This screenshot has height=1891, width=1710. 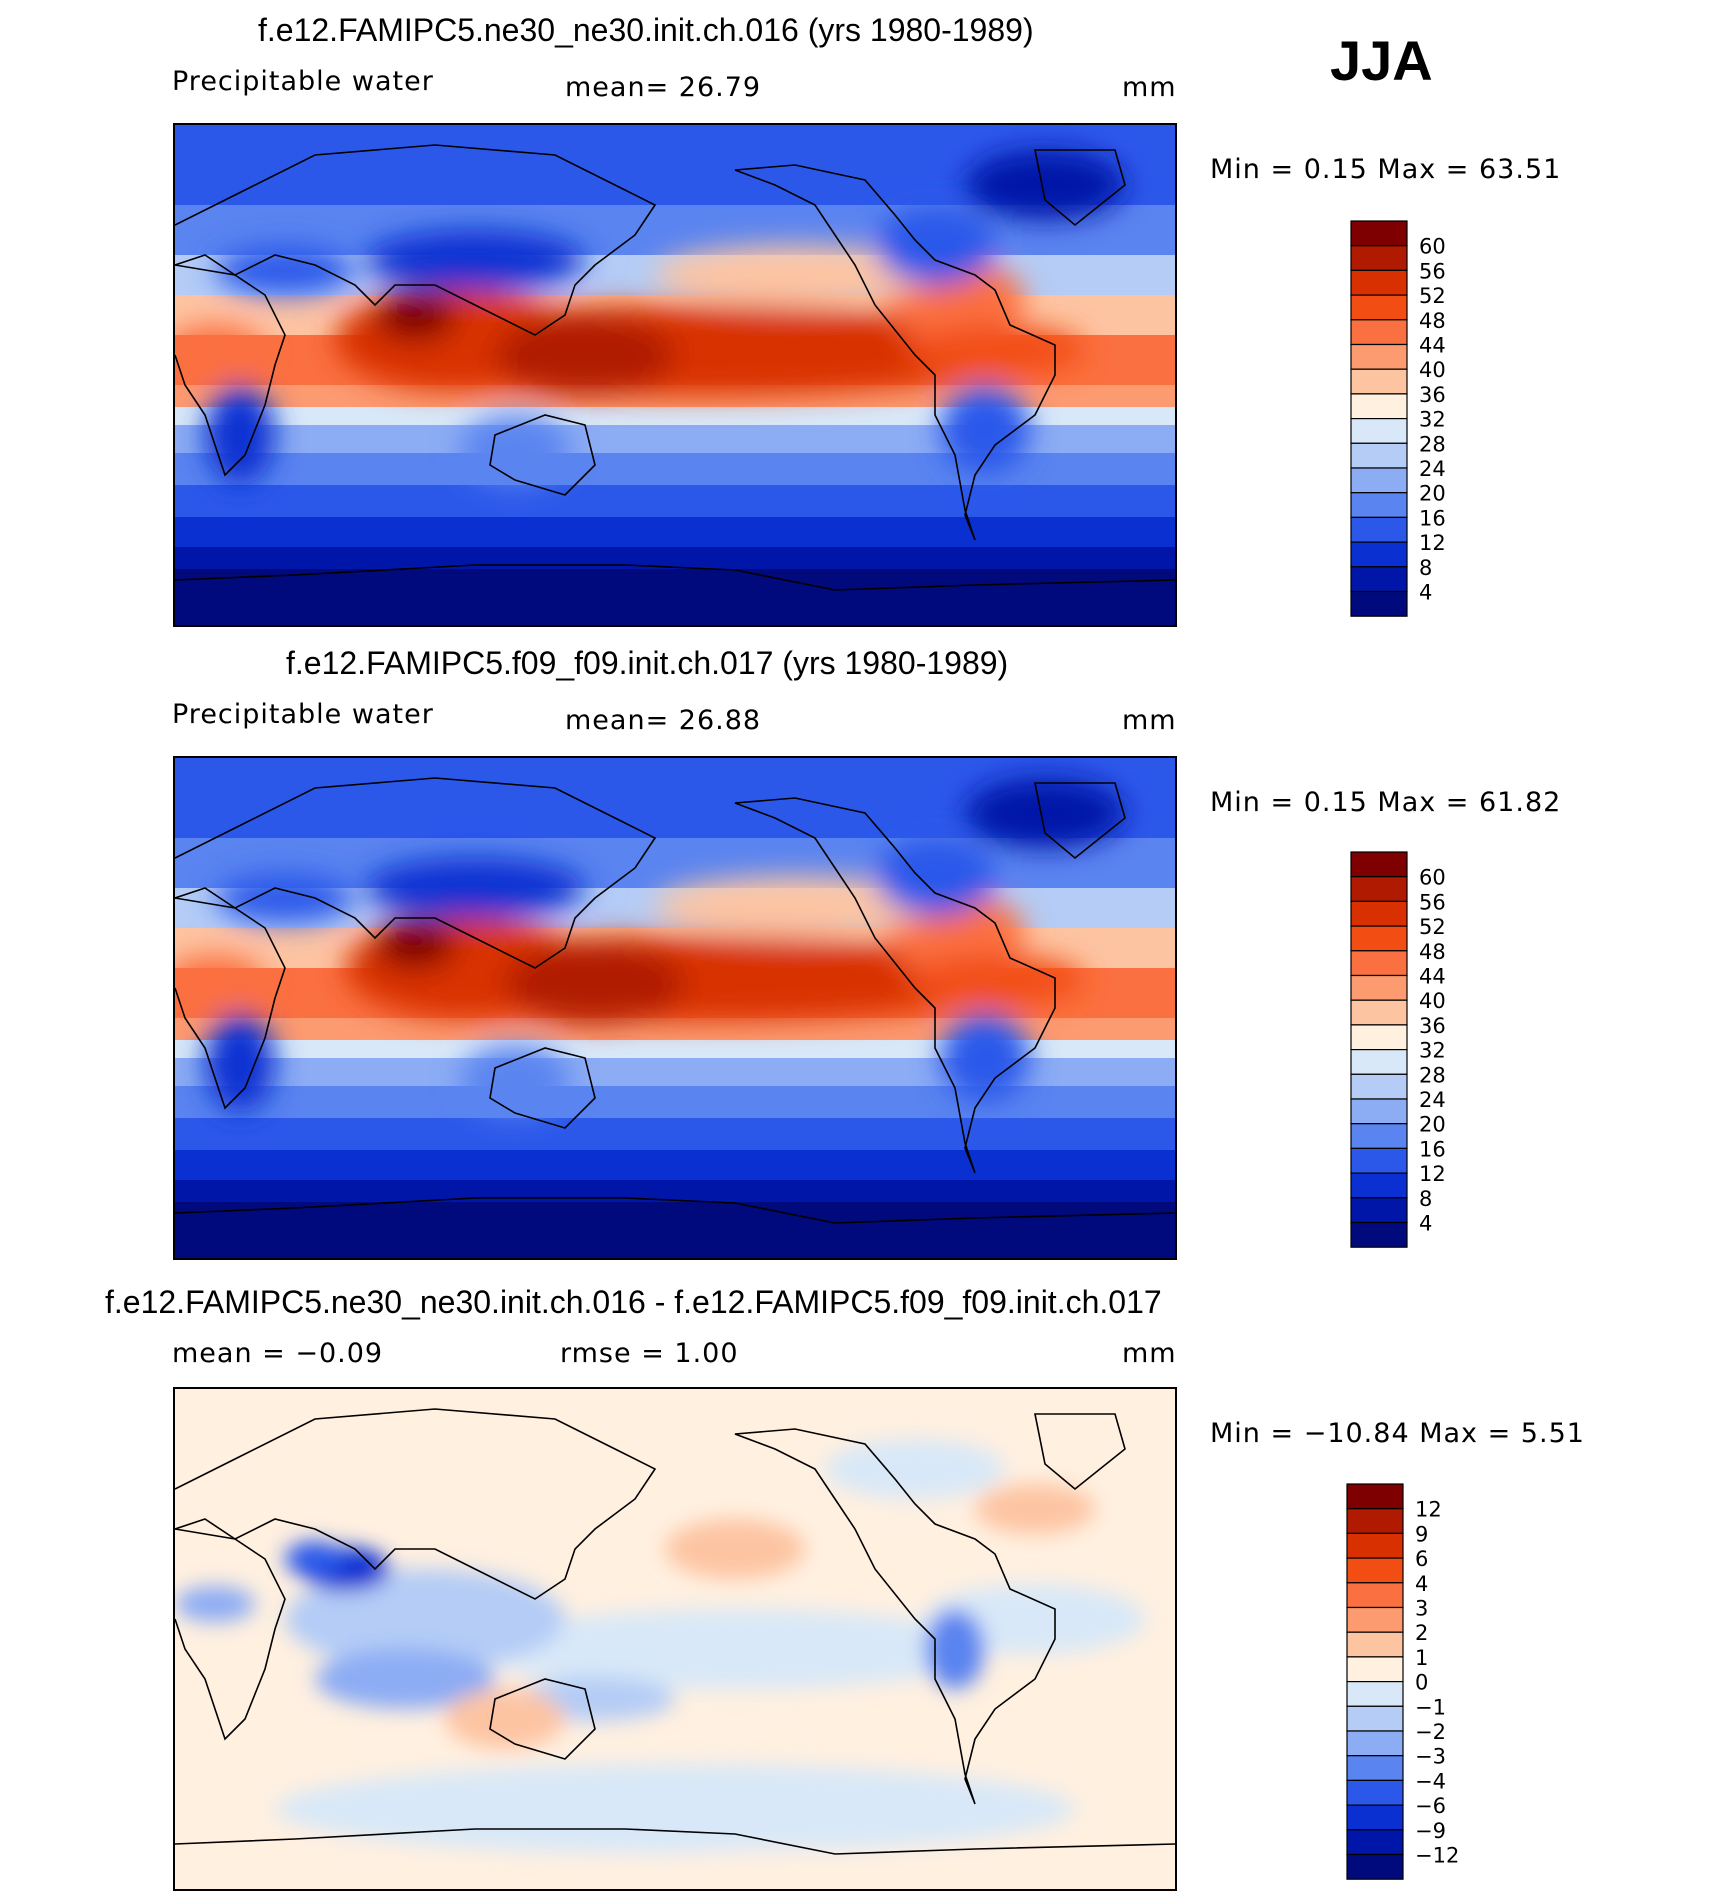 What do you see at coordinates (1406, 1683) in the screenshot?
I see `colorbar: 12 9 6 4 3 2 1 0 −1 −2 −3 −4 −6 −9 −12` at bounding box center [1406, 1683].